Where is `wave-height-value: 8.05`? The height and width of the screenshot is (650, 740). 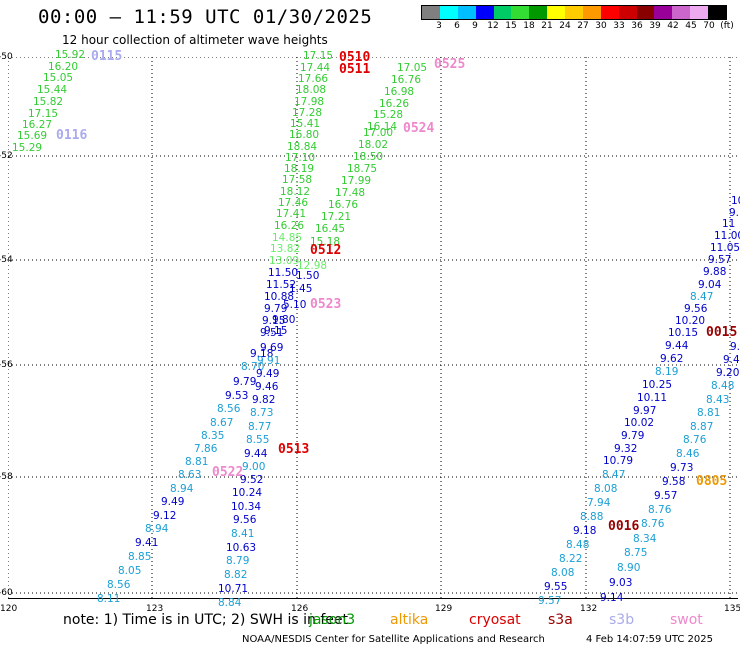
wave-height-value: 8.05 is located at coordinates (130, 571).